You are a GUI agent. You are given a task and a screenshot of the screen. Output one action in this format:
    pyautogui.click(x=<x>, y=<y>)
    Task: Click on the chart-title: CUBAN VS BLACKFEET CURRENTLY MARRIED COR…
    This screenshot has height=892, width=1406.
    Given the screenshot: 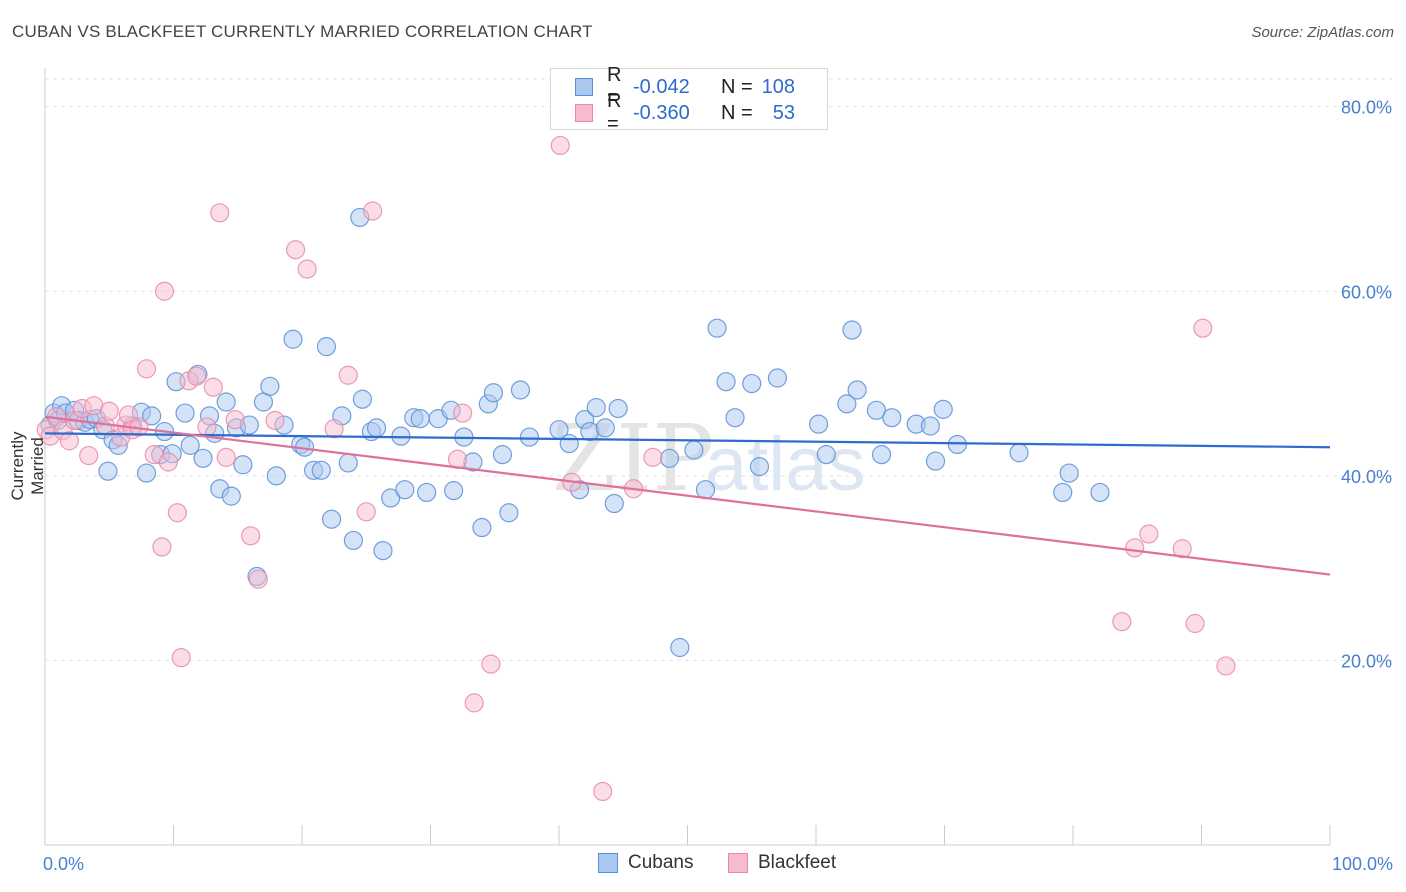 What is the action you would take?
    pyautogui.click(x=302, y=31)
    